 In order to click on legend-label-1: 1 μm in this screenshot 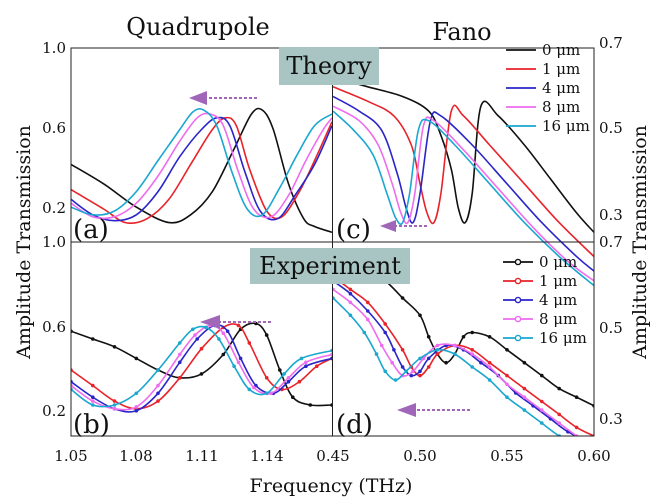, I will do `click(561, 69)`.